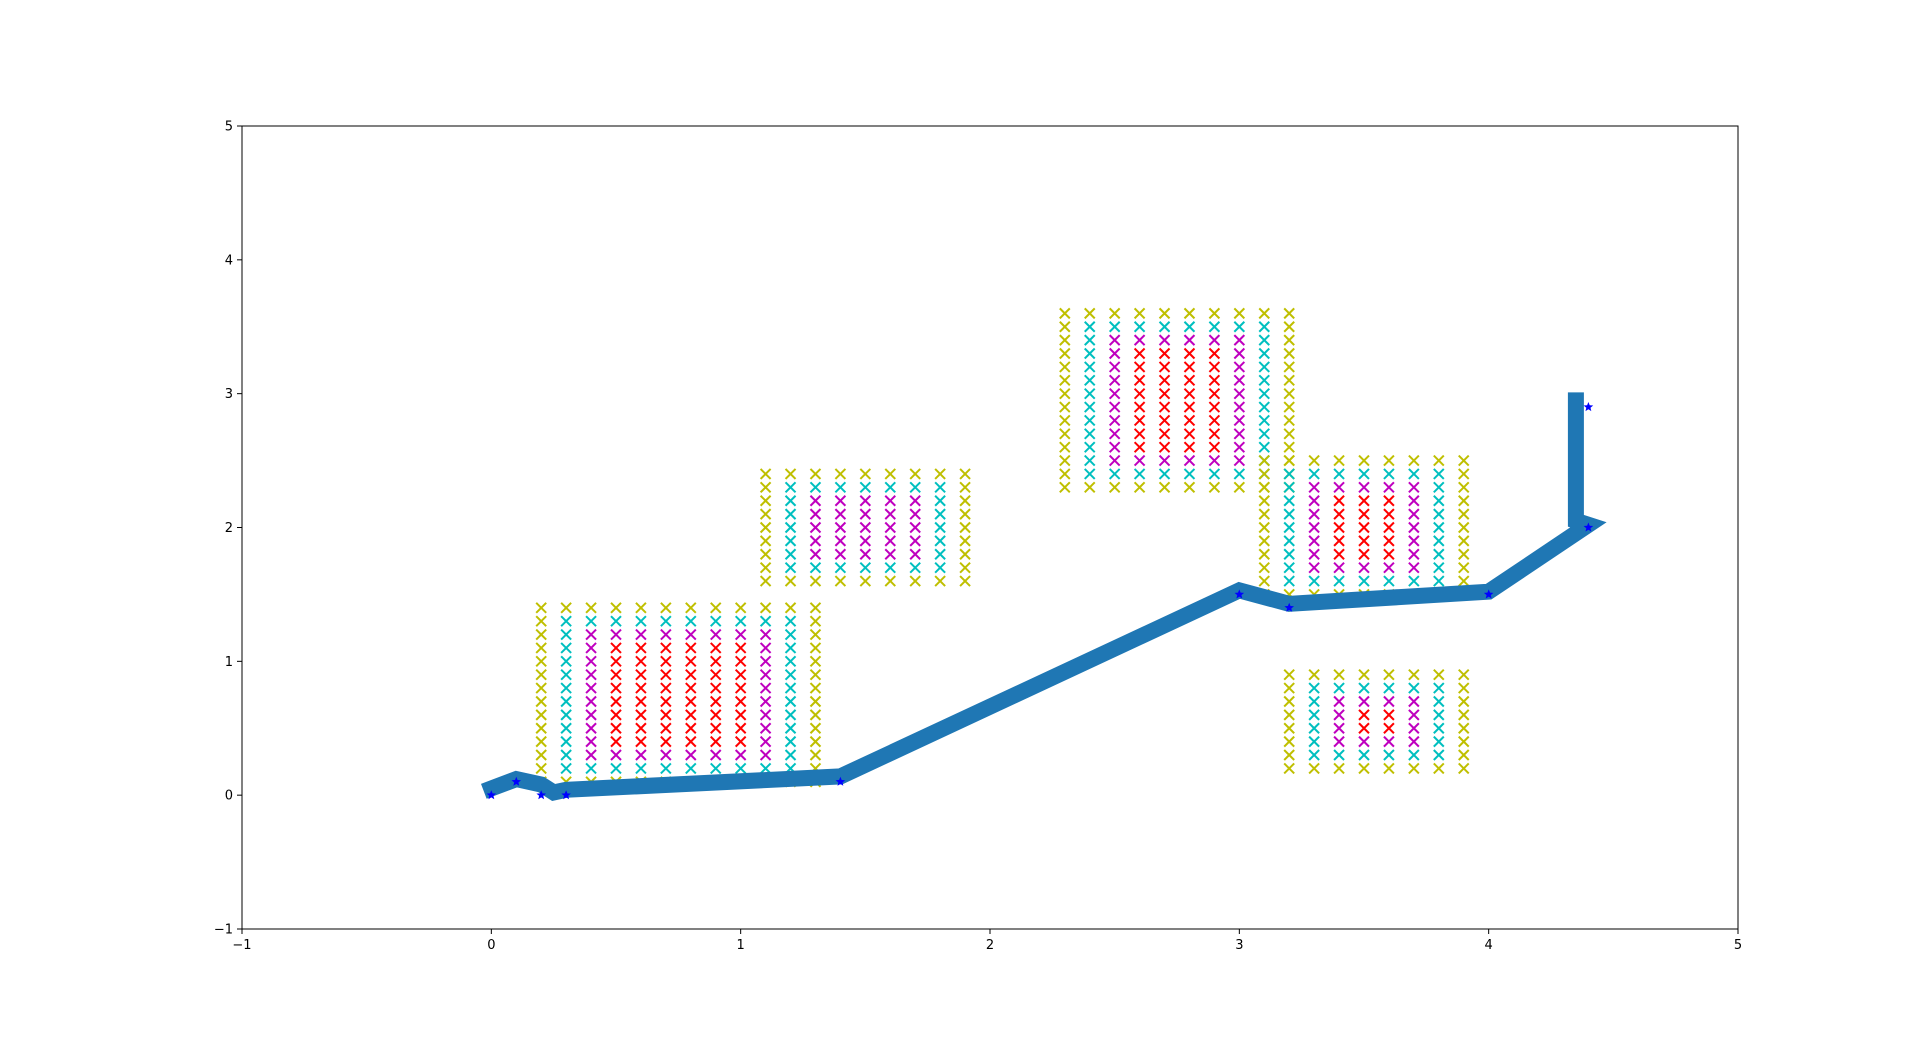 The image size is (1920, 1038). I want to click on y-tick-label: 2, so click(229, 528).